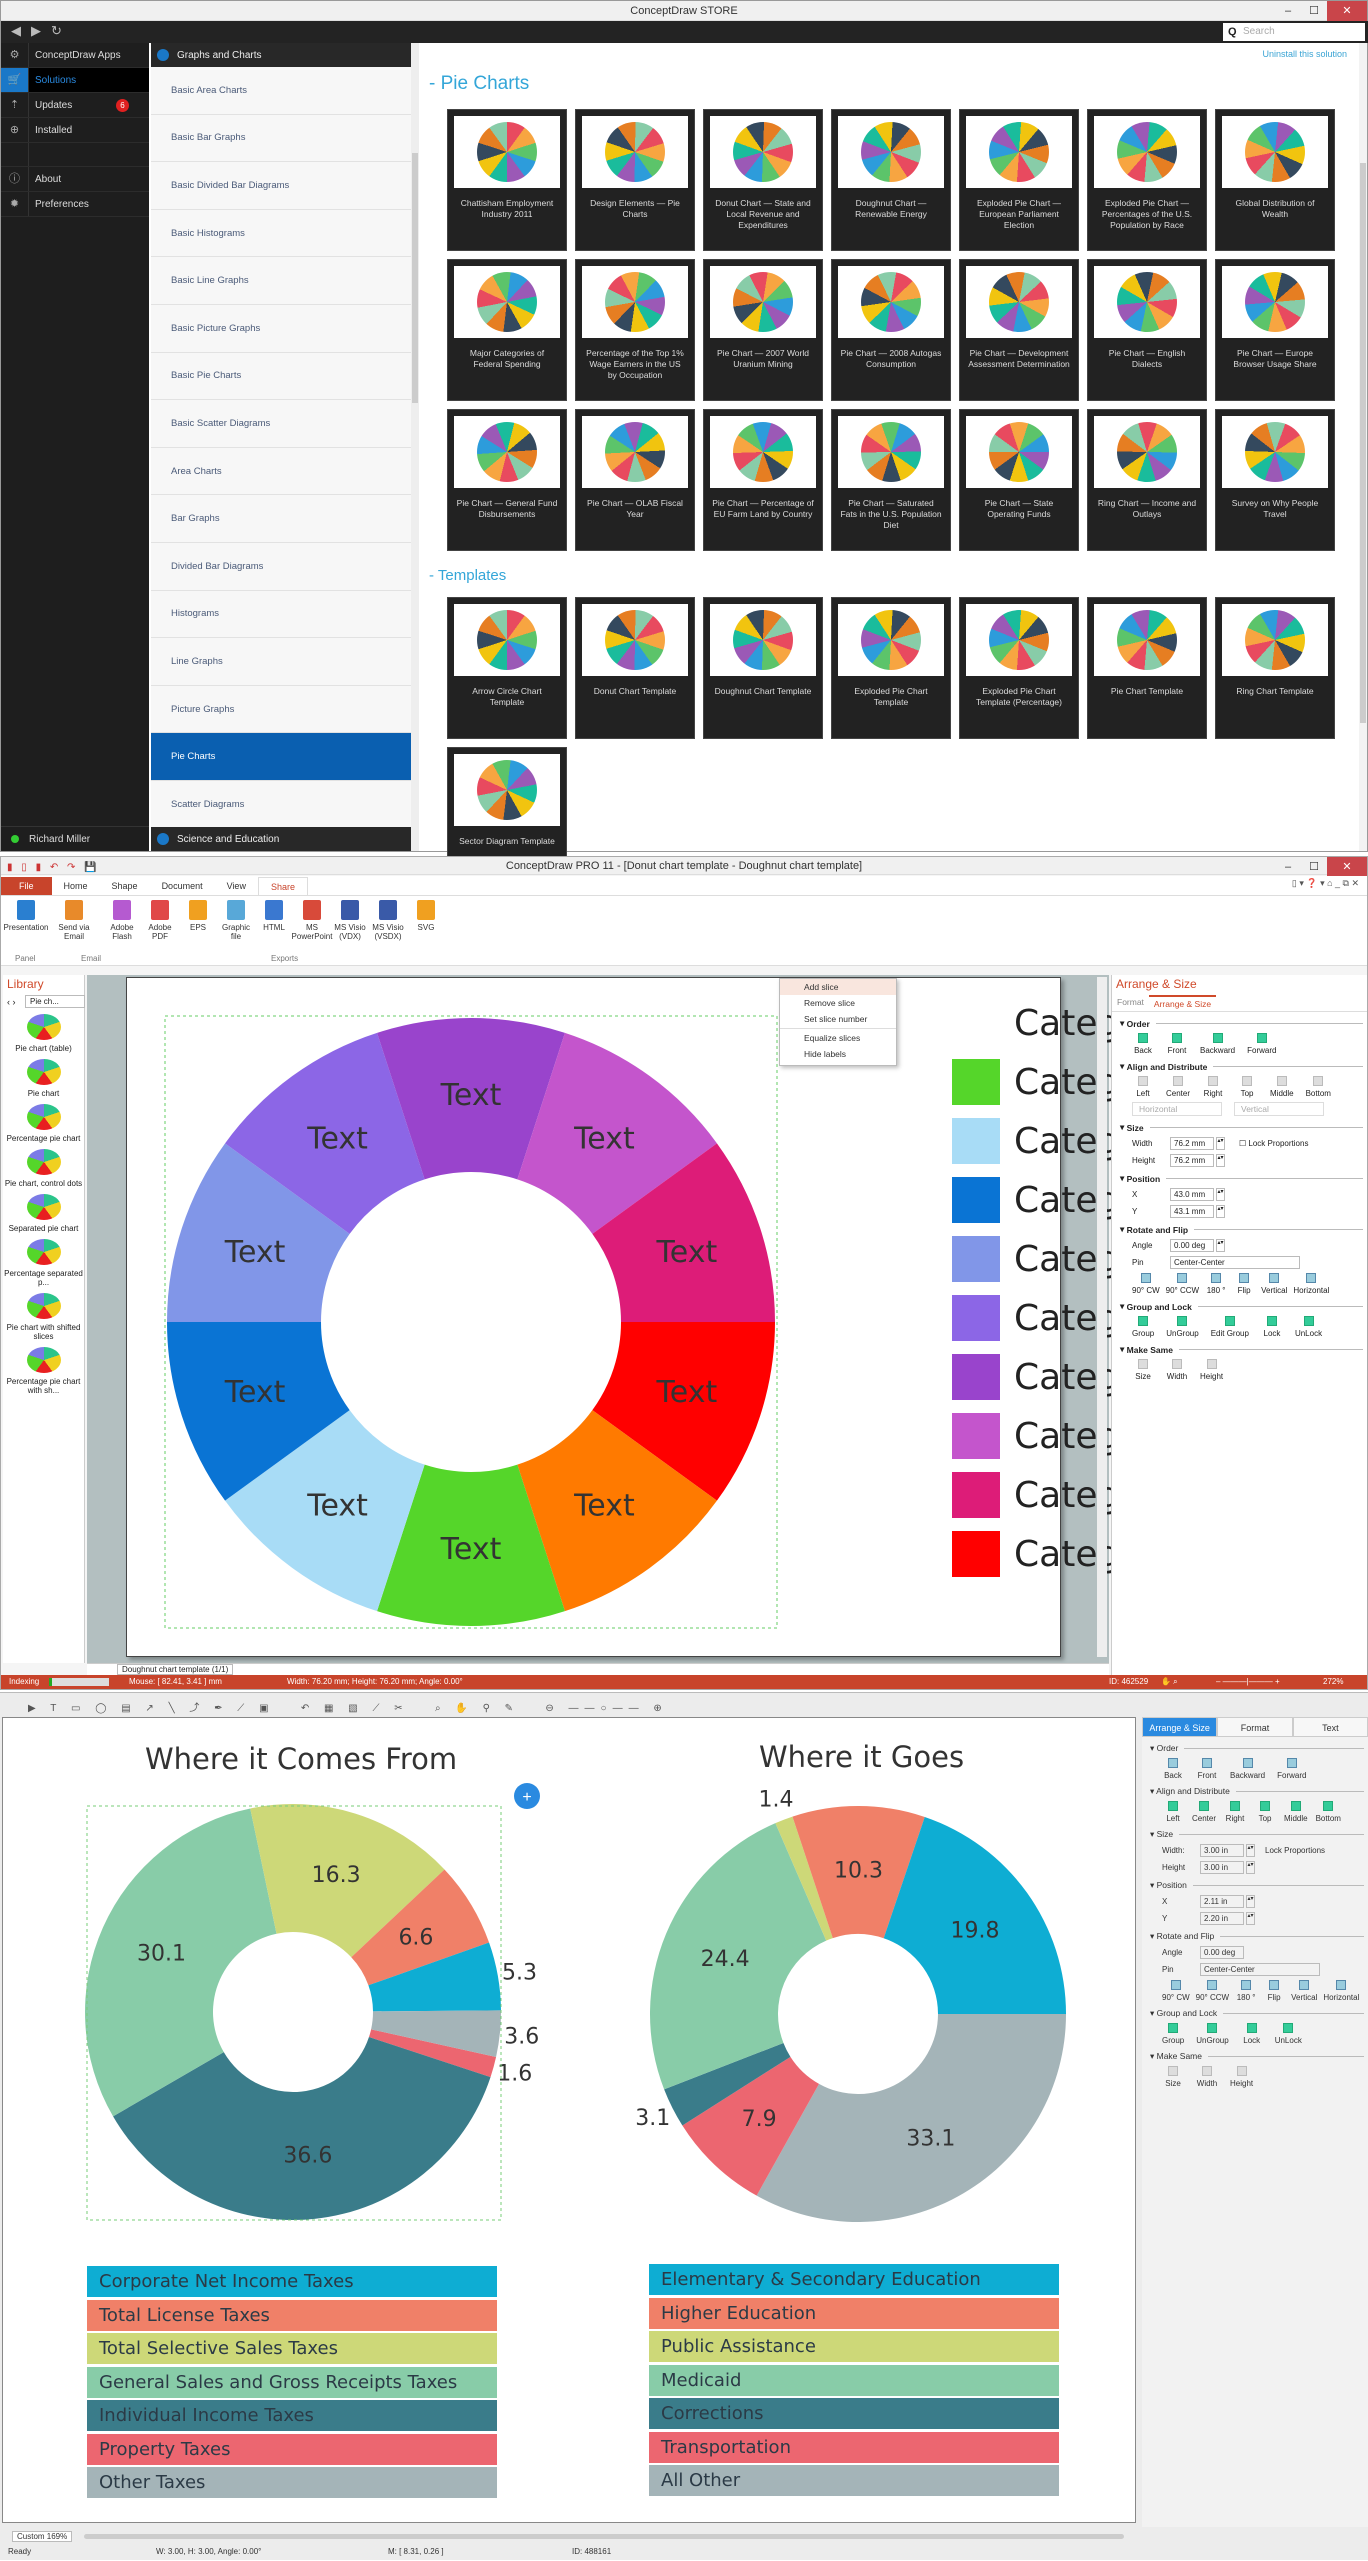  I want to click on templates-card: Doughnut Chart Template, so click(763, 668).